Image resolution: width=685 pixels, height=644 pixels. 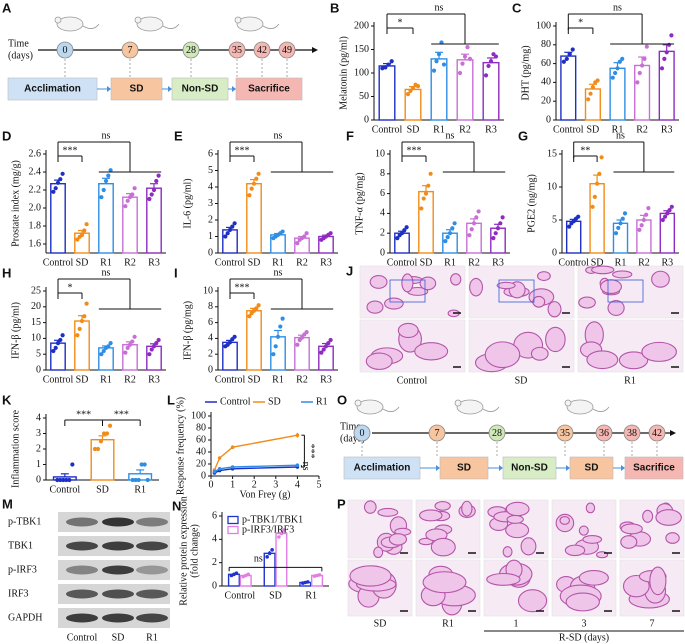 I want to click on x-tick-label: 4, so click(x=297, y=484).